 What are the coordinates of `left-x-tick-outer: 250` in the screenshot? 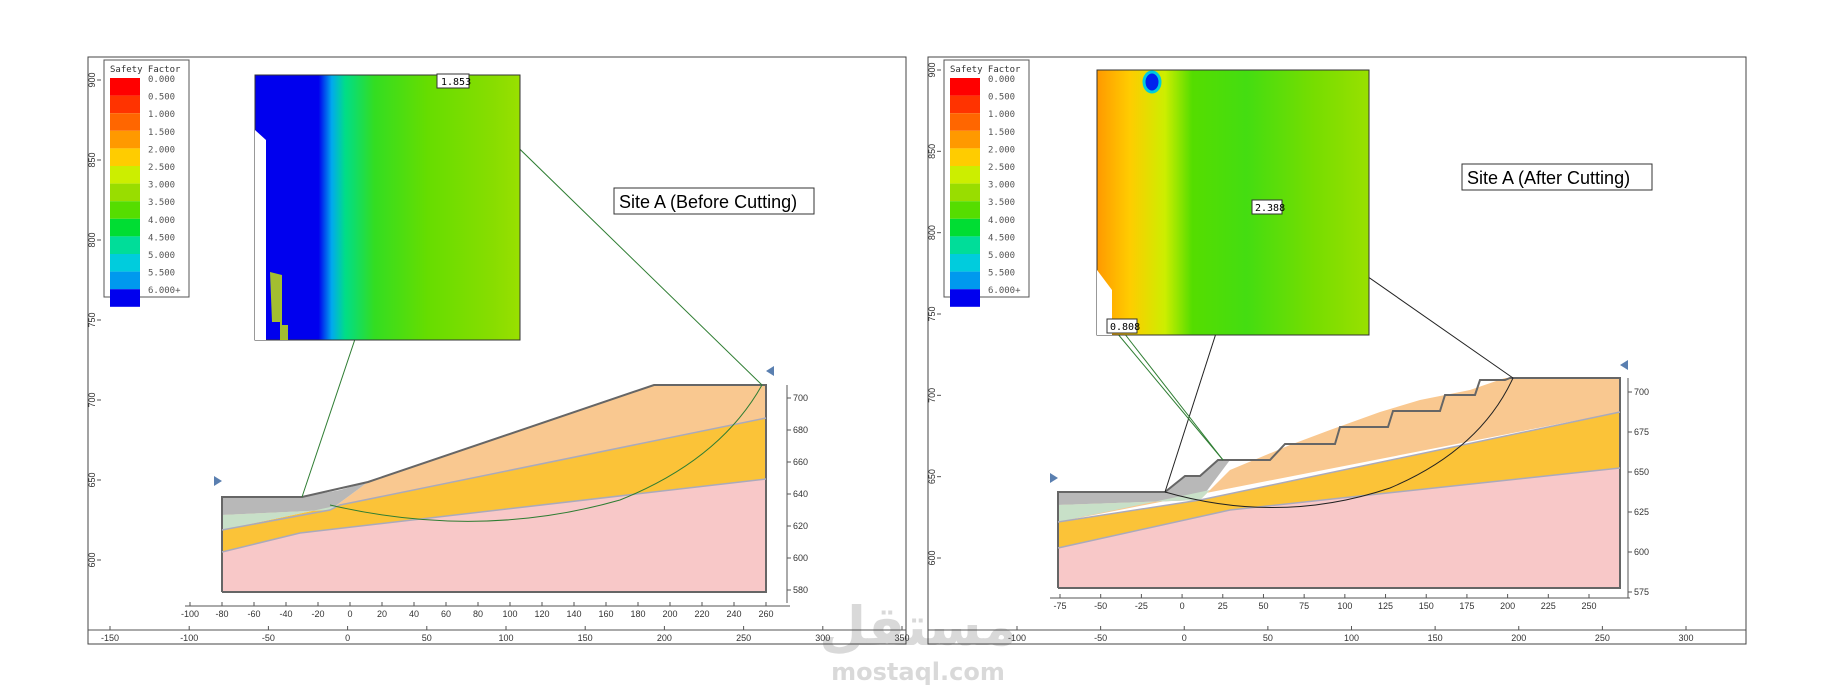 It's located at (743, 638).